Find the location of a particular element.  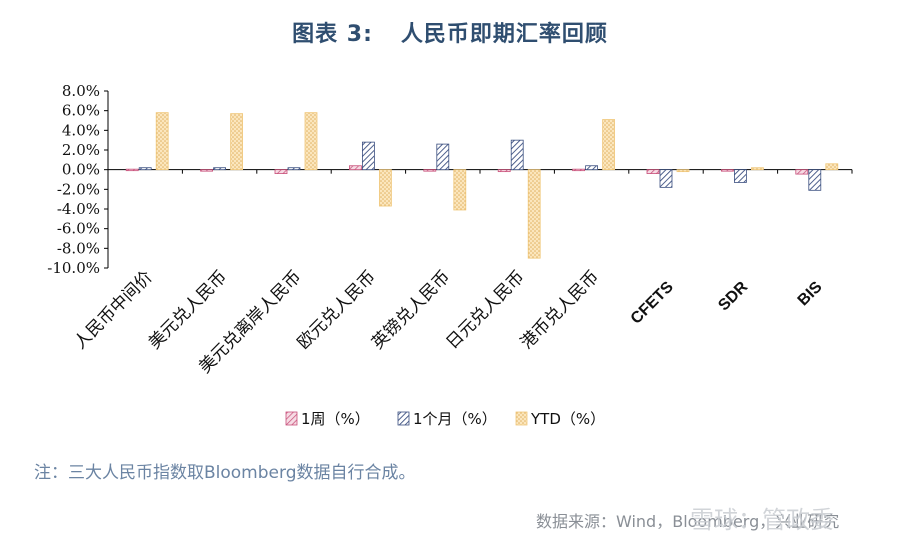

y-tick-label: -6.0% is located at coordinates (78, 229).